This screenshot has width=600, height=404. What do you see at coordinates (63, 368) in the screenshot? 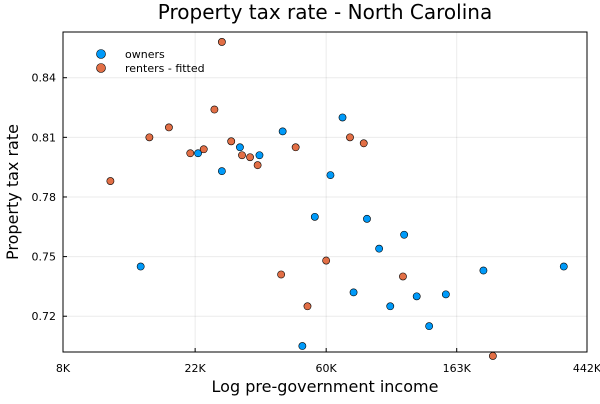
I see `x-tick-label: 8K` at bounding box center [63, 368].